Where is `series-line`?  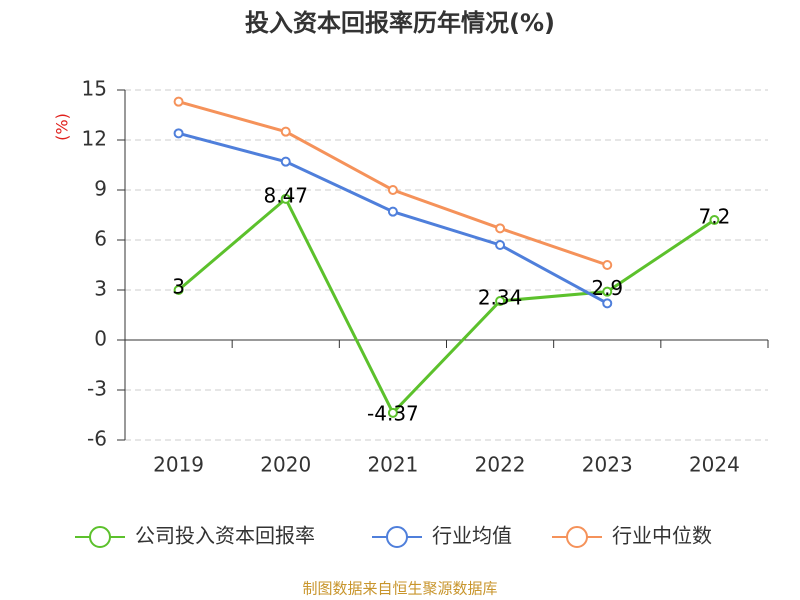
series-line is located at coordinates (393, 183).